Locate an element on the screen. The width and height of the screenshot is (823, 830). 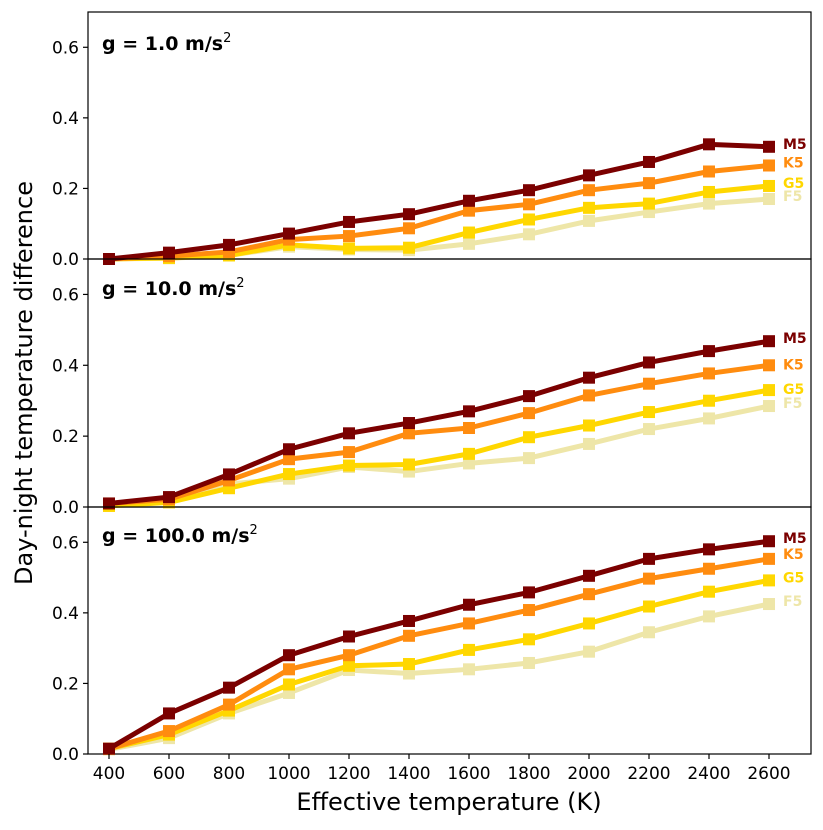
panel-title: g = 1.0 m/s2 is located at coordinates (166, 43).